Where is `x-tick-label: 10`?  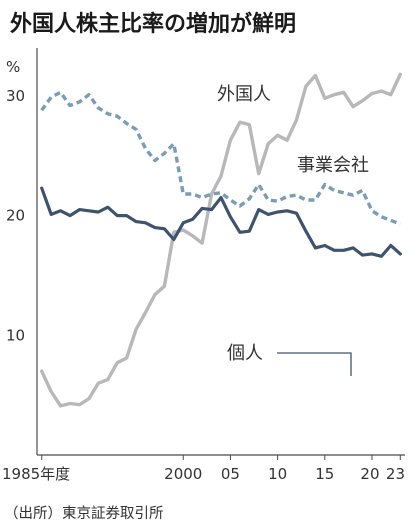
x-tick-label: 10 is located at coordinates (277, 474).